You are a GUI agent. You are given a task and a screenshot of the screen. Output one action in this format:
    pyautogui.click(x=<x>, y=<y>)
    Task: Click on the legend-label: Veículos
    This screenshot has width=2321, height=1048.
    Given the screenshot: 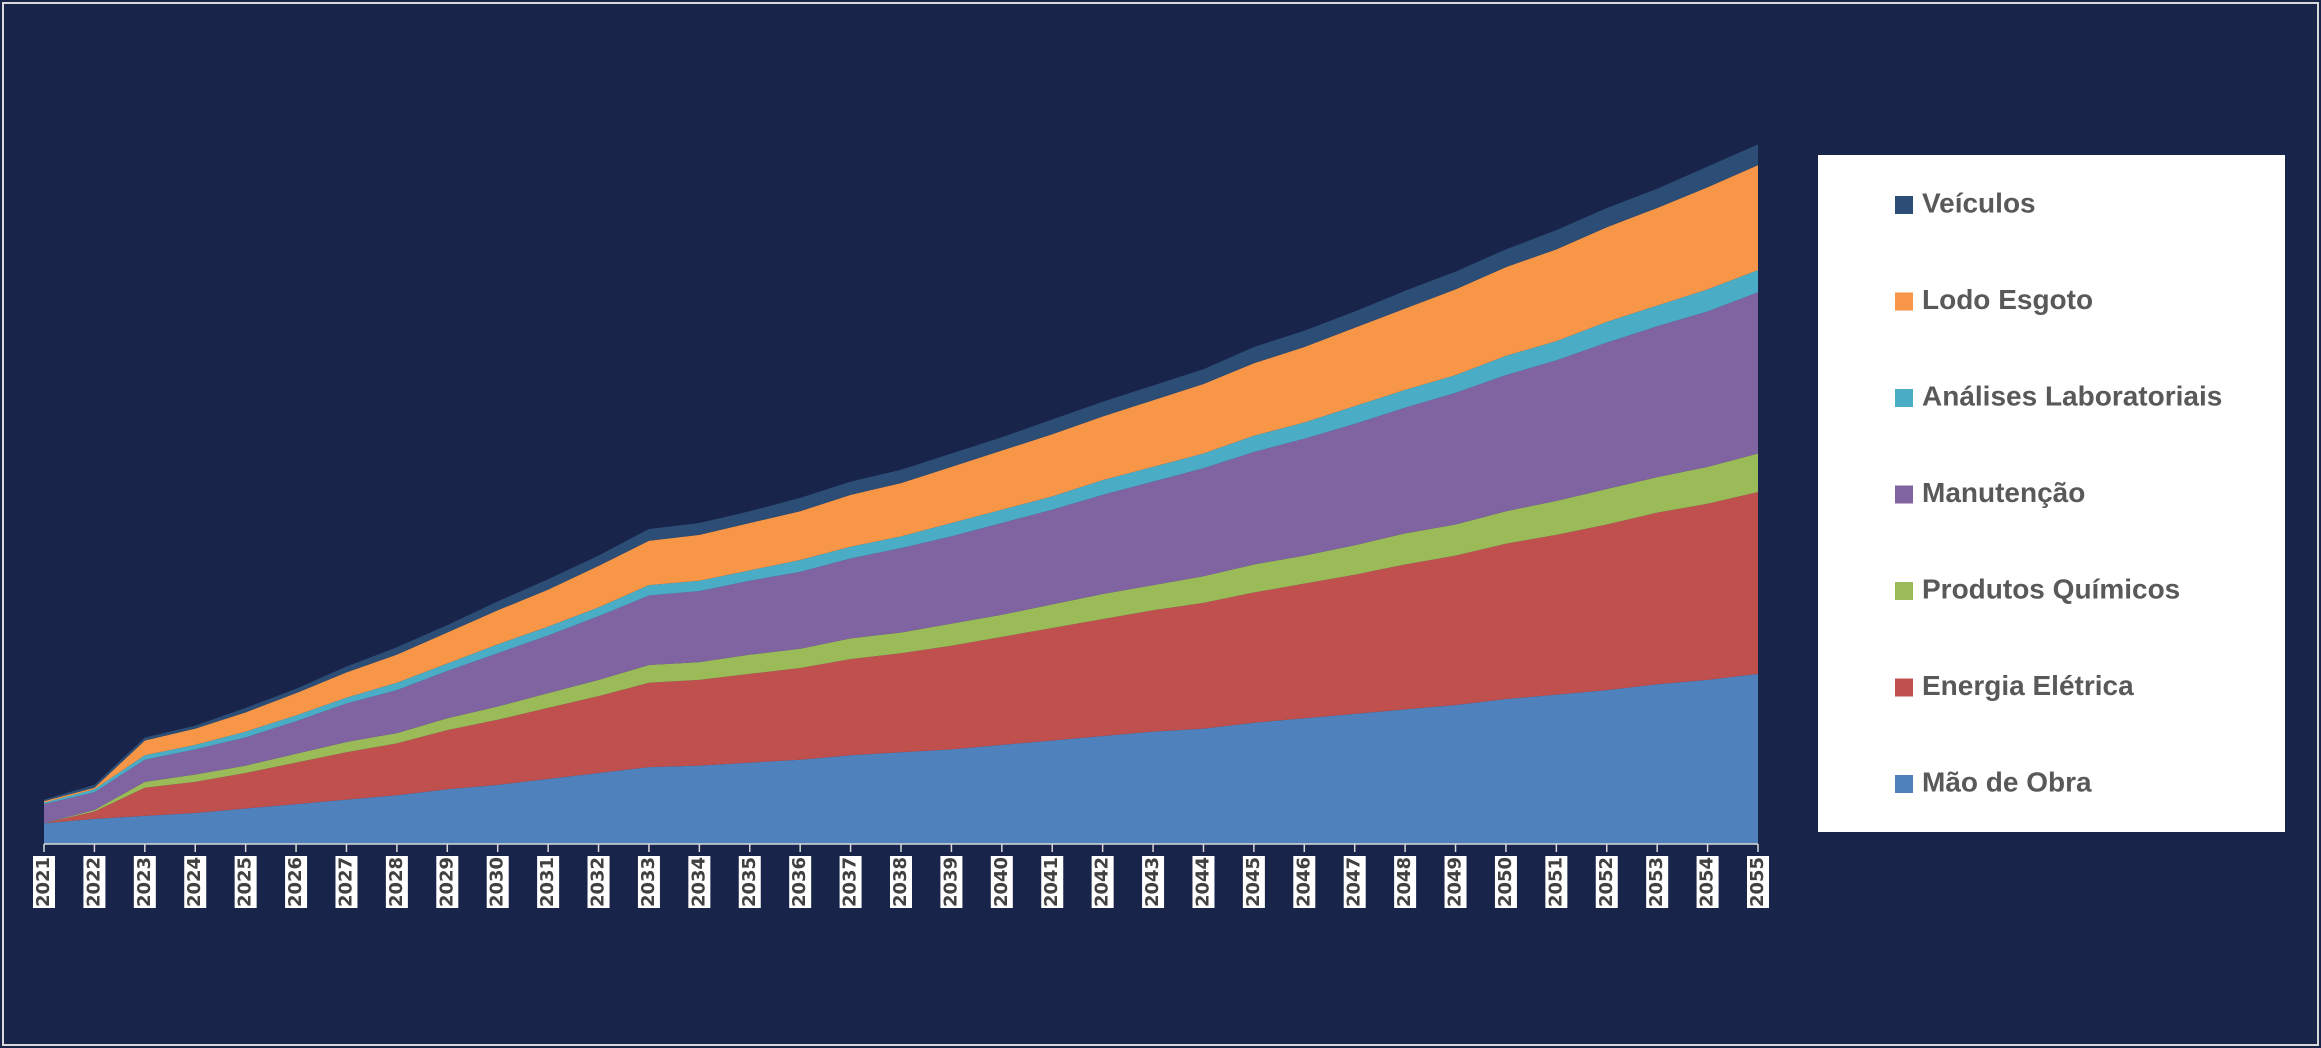 What is the action you would take?
    pyautogui.click(x=1979, y=202)
    